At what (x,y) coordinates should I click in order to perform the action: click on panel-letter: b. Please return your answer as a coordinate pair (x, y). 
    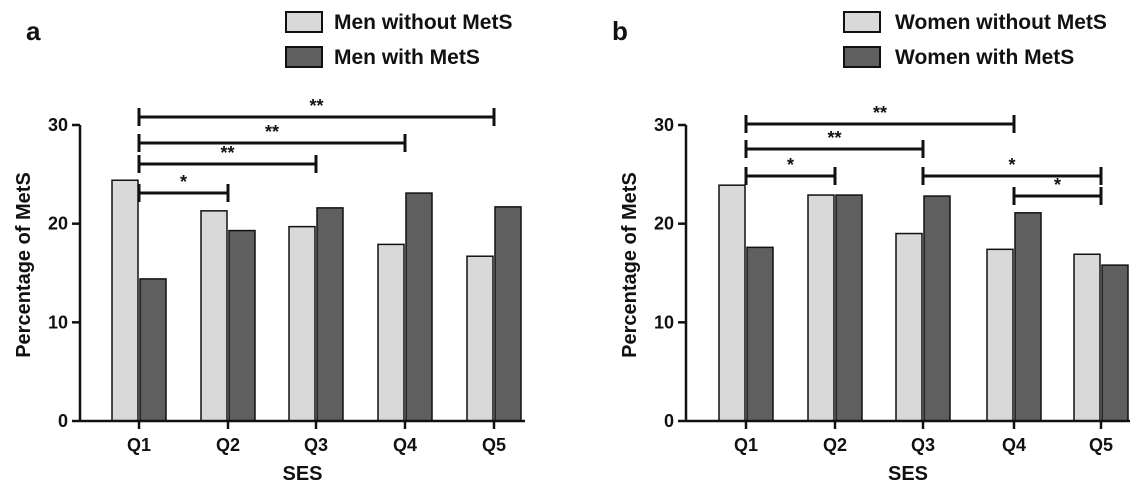
    Looking at the image, I should click on (620, 31).